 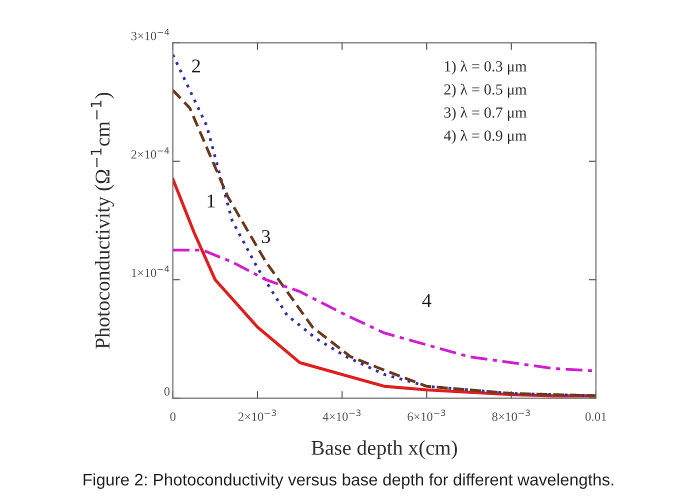 I want to click on y-axis-title: Photoconductivity (Ω$^{−1}$cm$^{−1}$), so click(x=102, y=220).